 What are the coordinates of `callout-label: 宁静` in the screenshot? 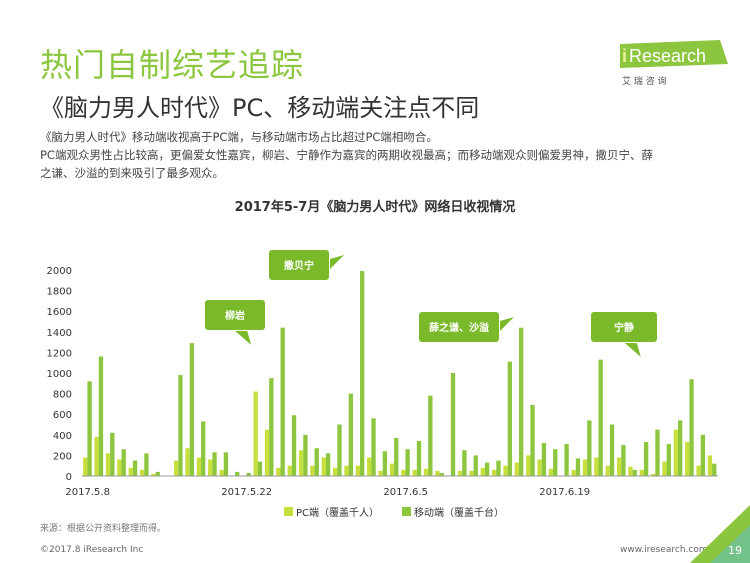 It's located at (624, 327).